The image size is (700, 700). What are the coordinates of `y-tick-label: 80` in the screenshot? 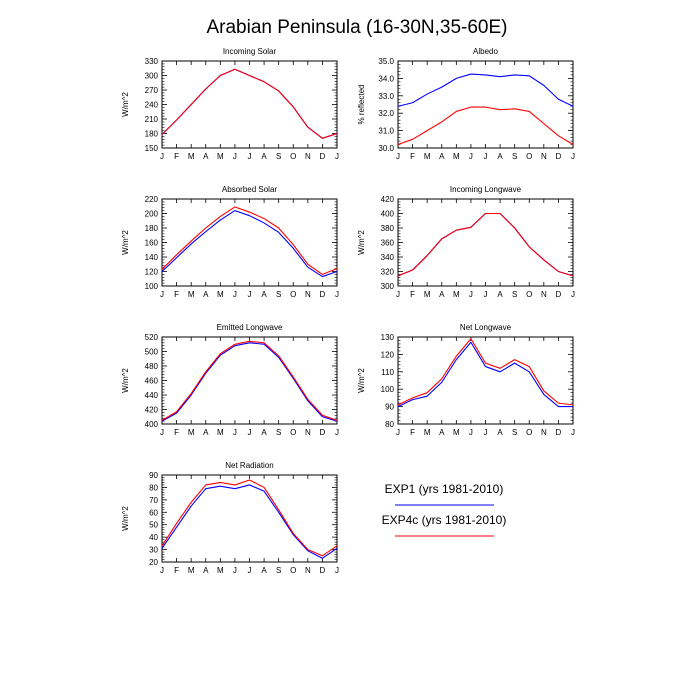 It's located at (153, 487).